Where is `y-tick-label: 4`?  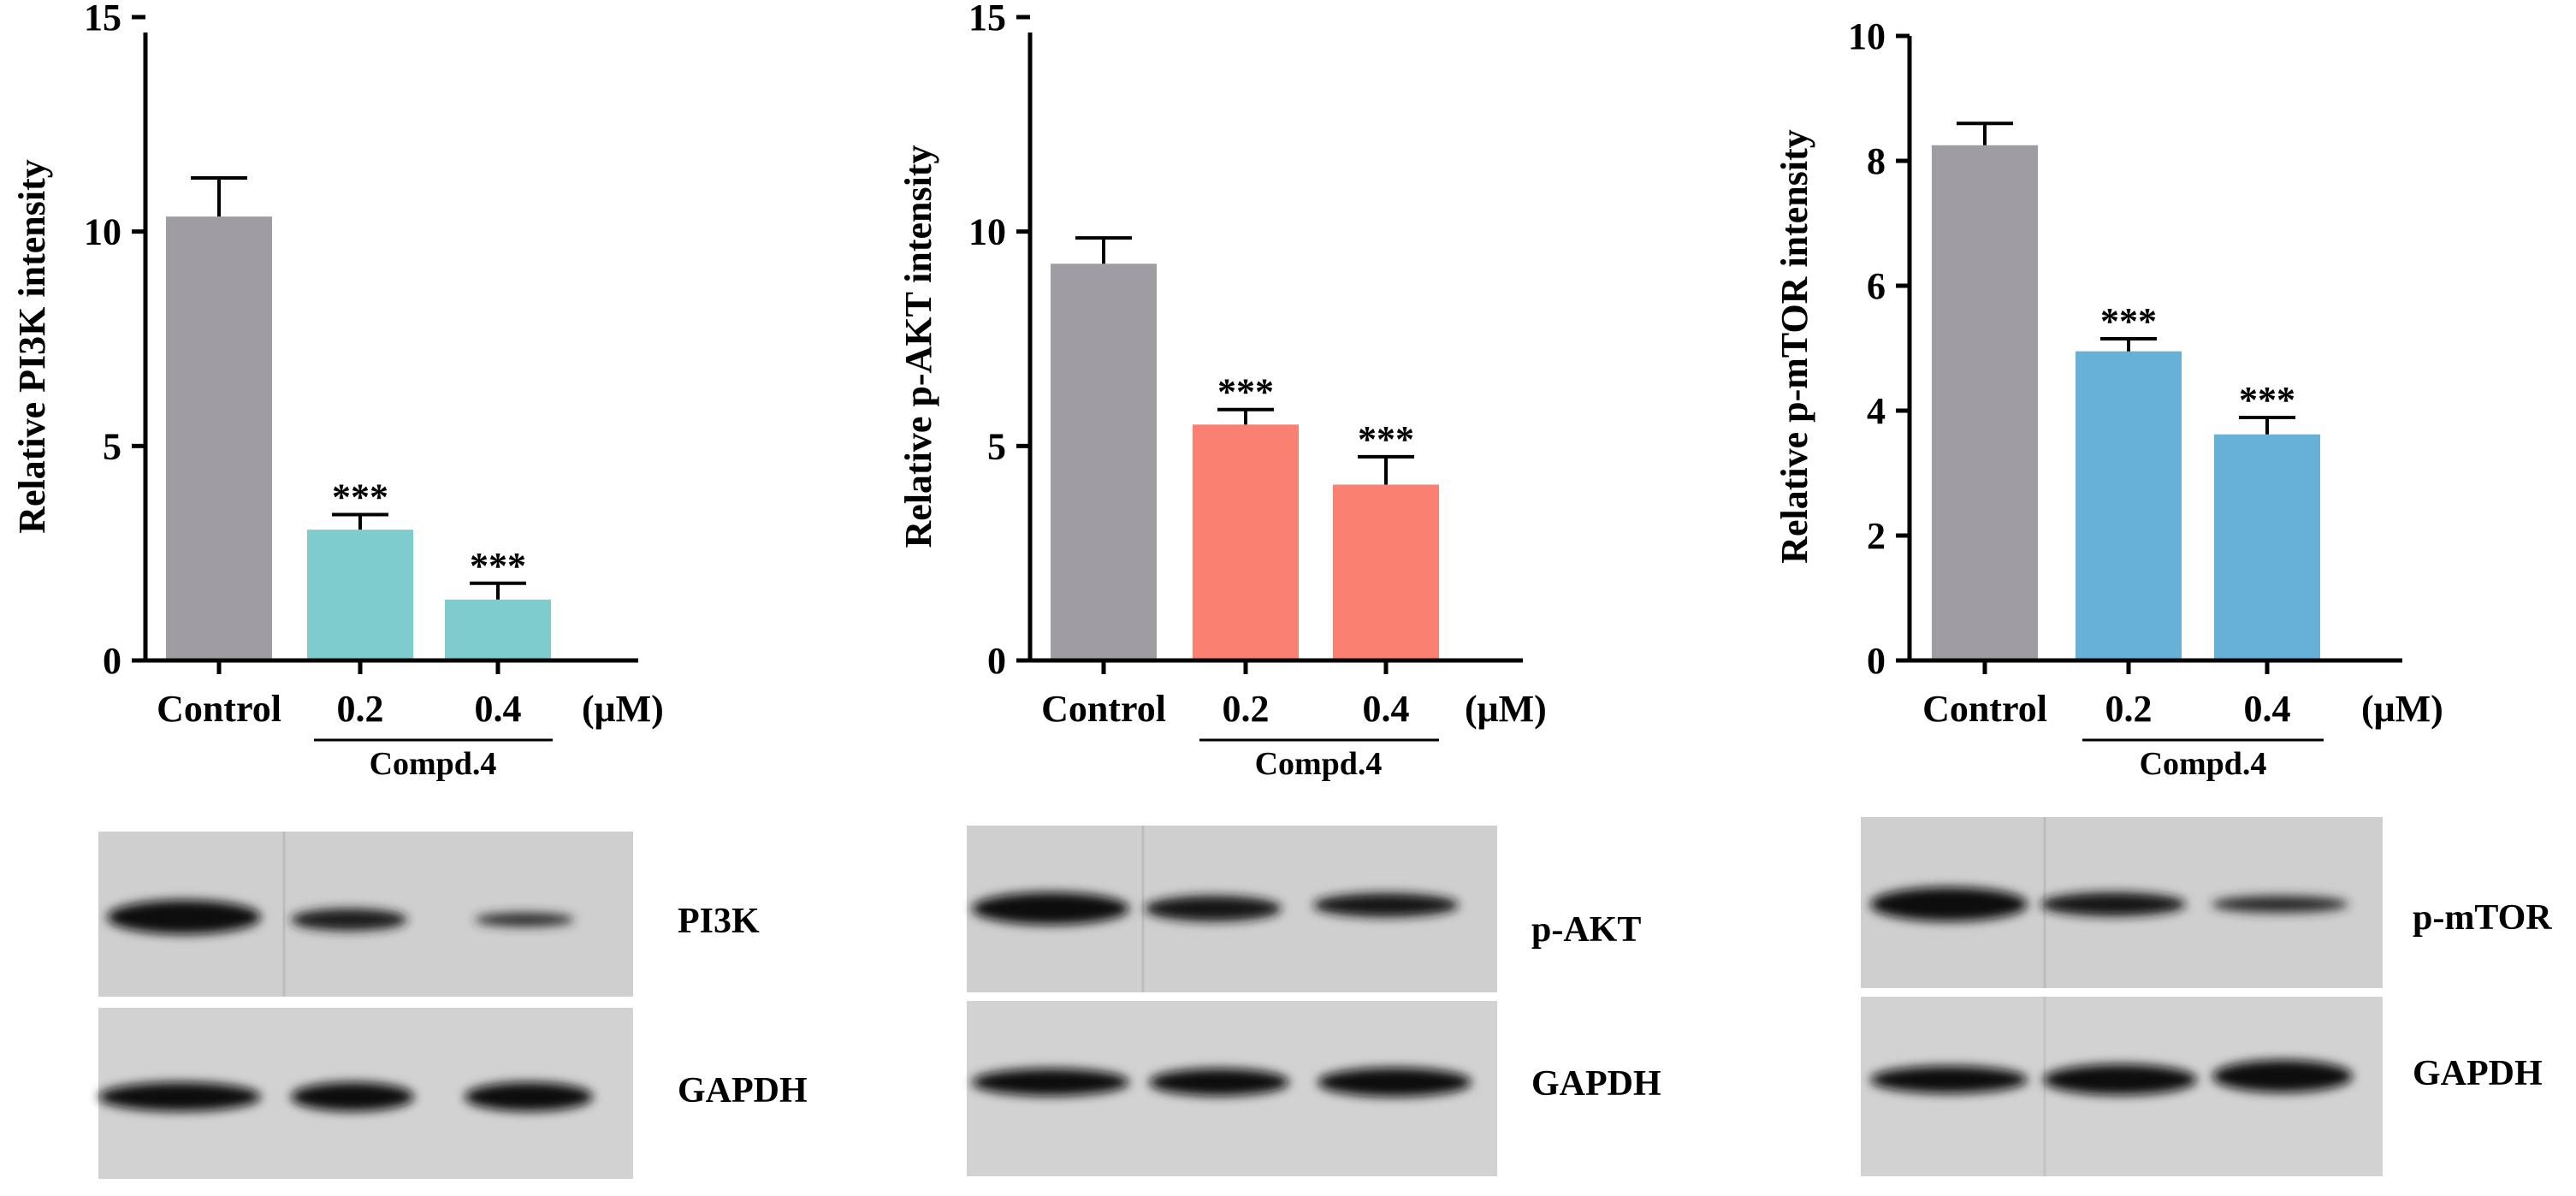 y-tick-label: 4 is located at coordinates (1876, 411).